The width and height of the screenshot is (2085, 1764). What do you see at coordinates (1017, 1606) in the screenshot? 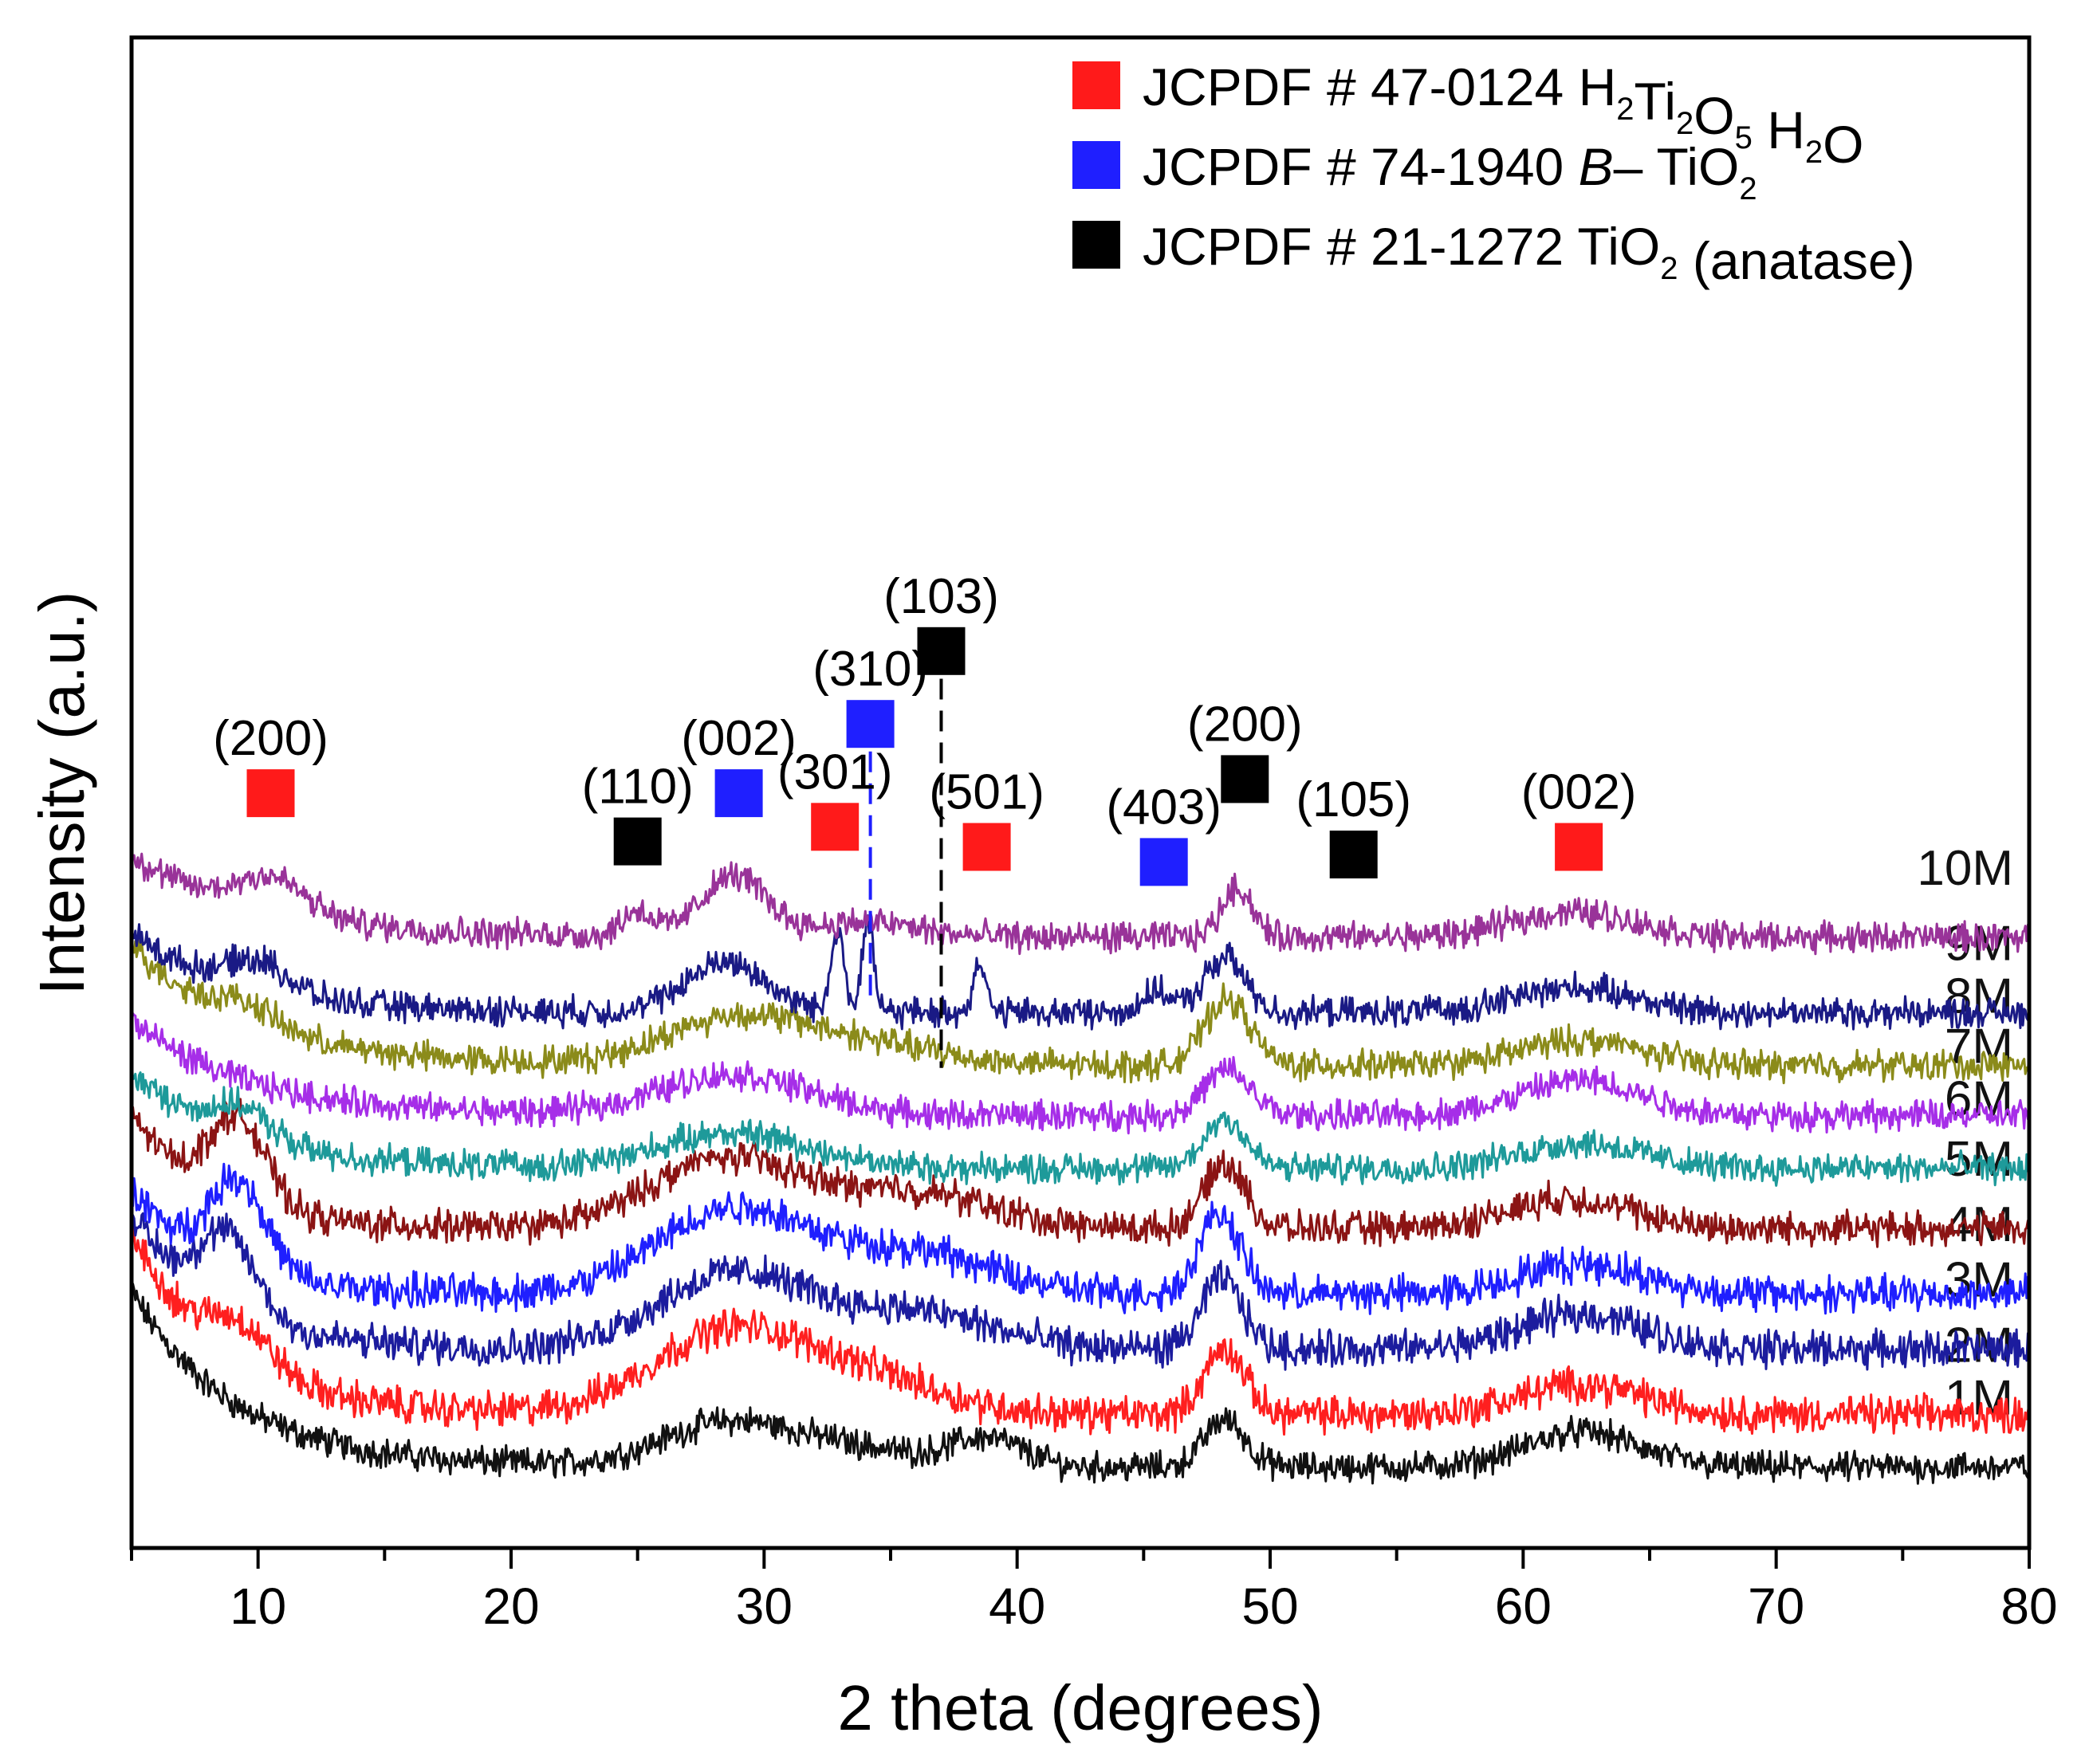
I see `x-tick-label-40: 40` at bounding box center [1017, 1606].